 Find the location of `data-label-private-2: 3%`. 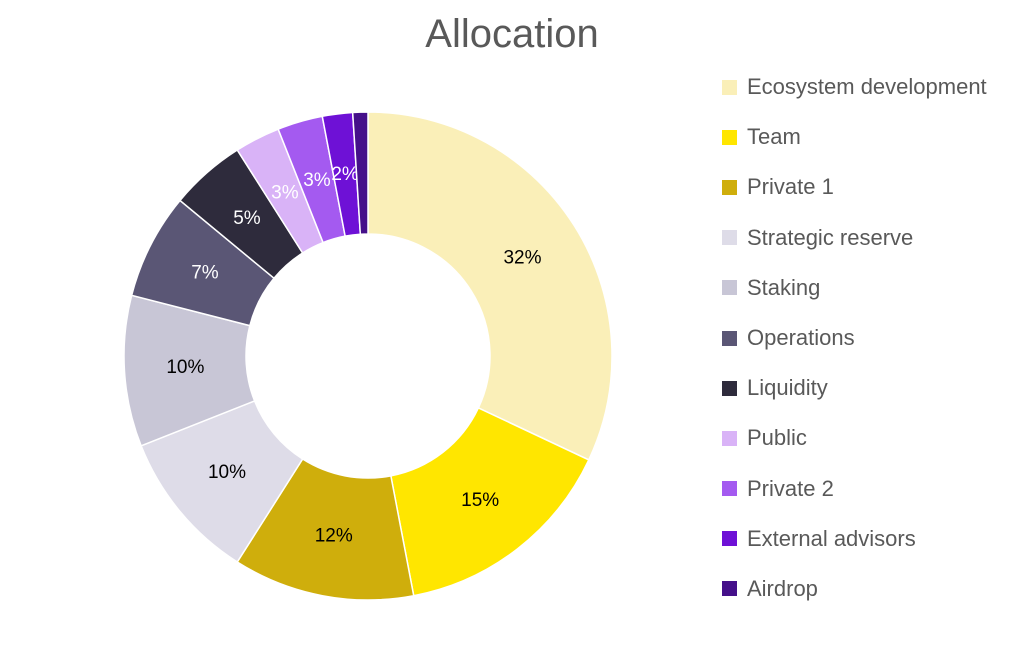

data-label-private-2: 3% is located at coordinates (317, 180).